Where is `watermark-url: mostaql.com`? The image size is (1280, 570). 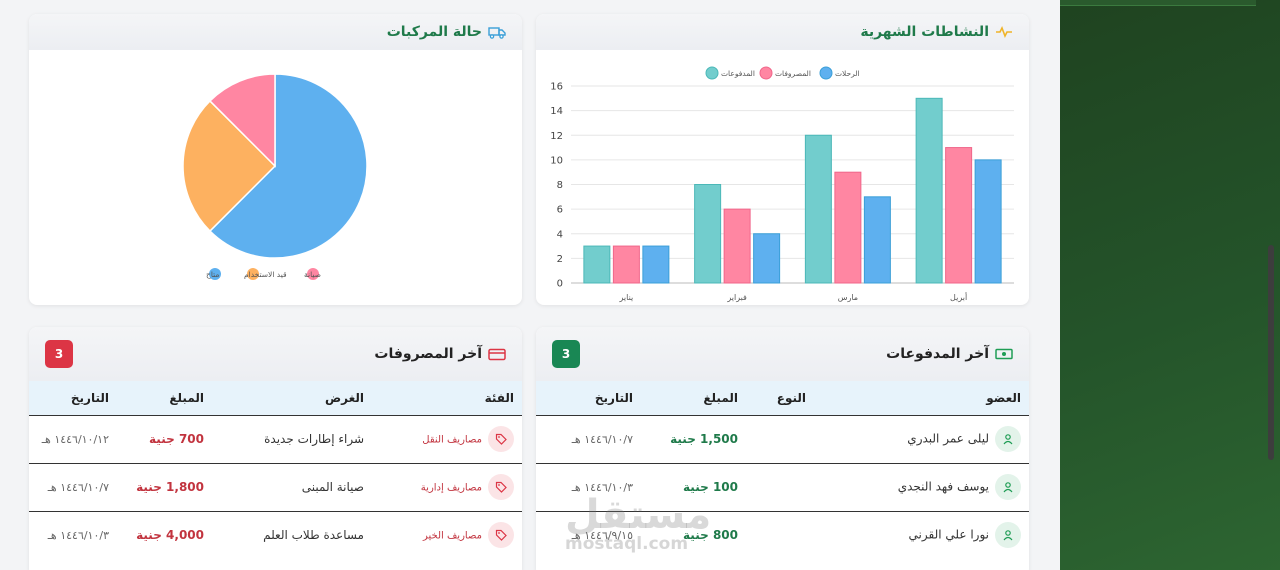
watermark-url: mostaql.com is located at coordinates (627, 544).